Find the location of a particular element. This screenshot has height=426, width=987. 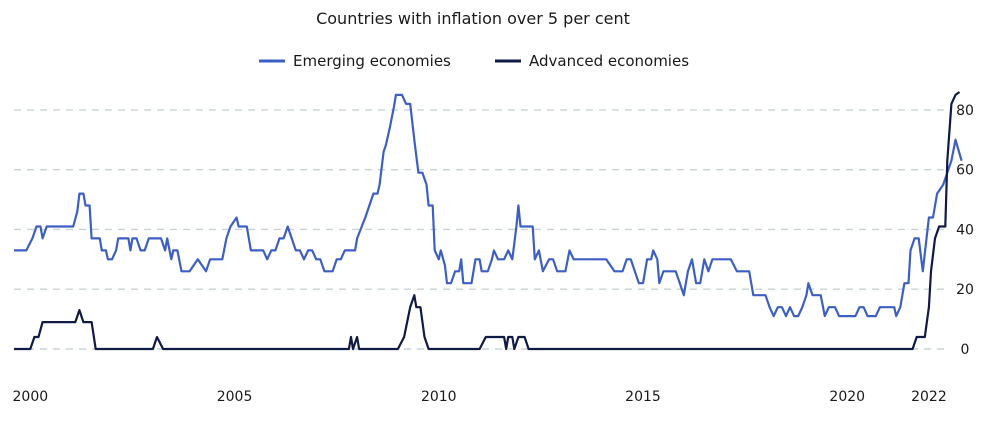

y-tick-label: 60 is located at coordinates (965, 171).